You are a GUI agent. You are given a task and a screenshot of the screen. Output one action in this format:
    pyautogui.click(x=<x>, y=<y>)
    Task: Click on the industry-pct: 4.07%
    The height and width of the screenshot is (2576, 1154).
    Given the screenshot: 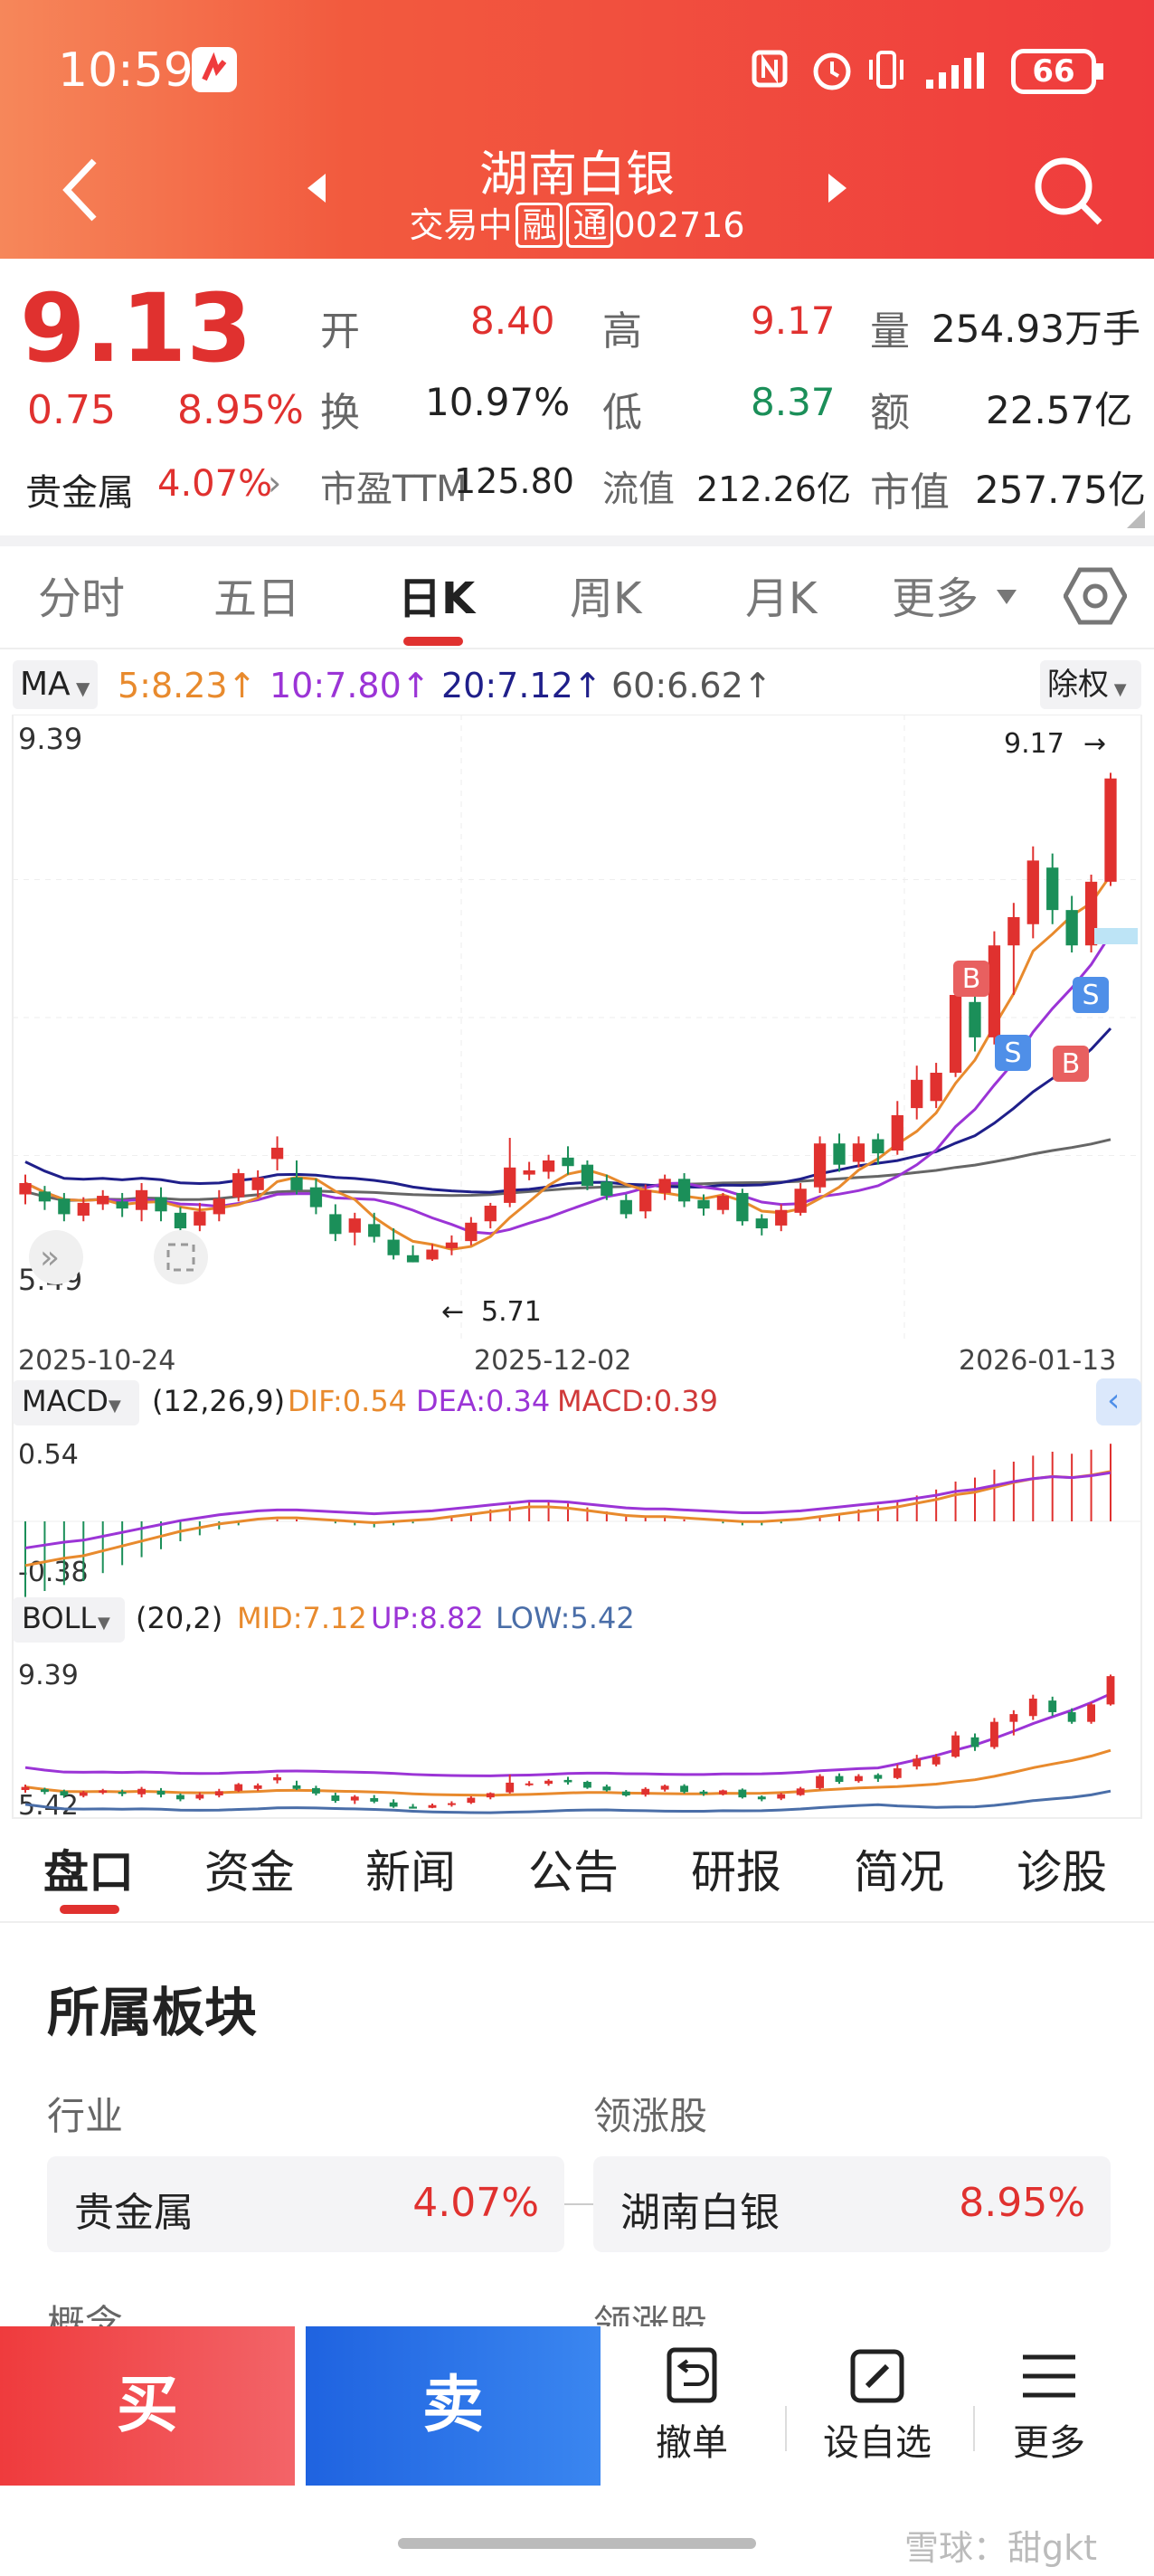 What is the action you would take?
    pyautogui.click(x=475, y=2203)
    